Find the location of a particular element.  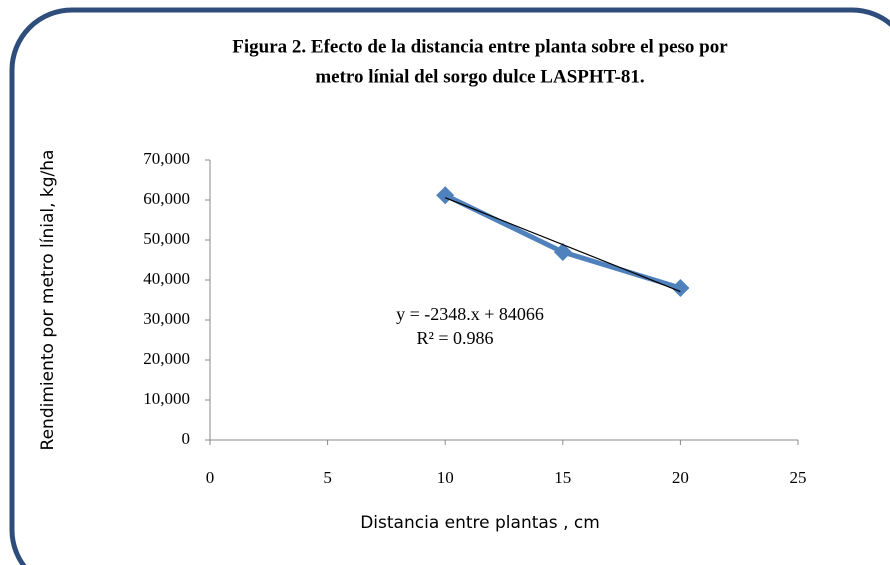

x-tick-label: 15 is located at coordinates (562, 477).